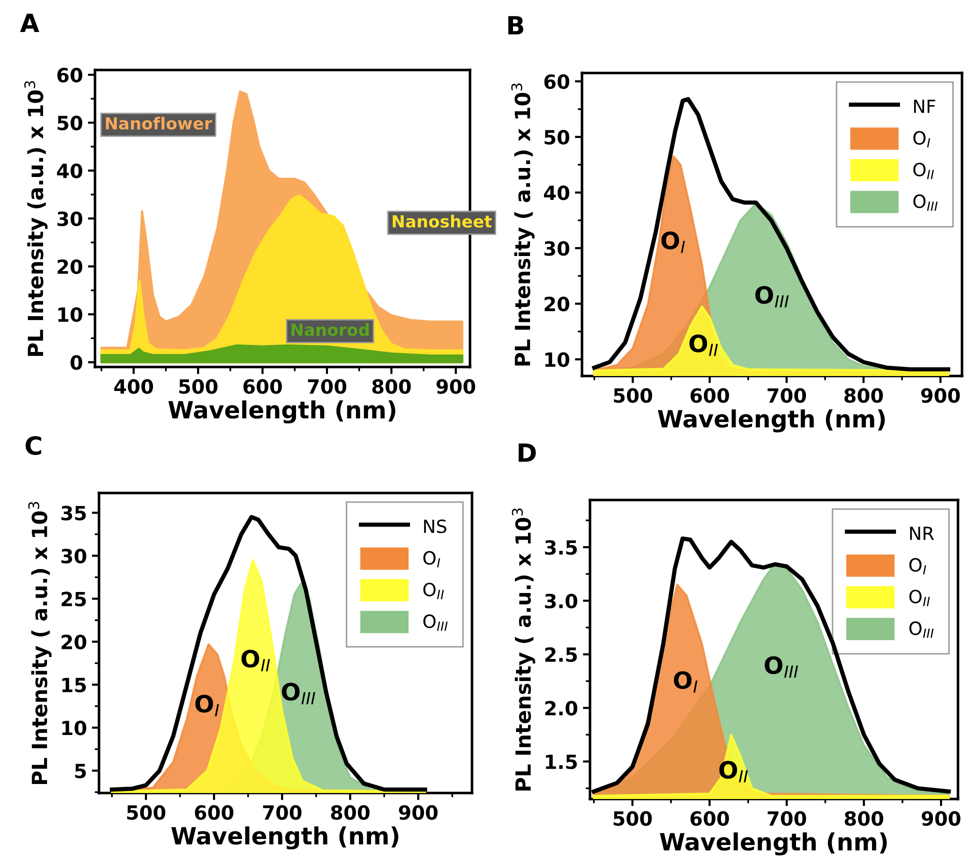  Describe the element at coordinates (561, 601) in the screenshot. I see `y-tick-label: 3.0` at that location.